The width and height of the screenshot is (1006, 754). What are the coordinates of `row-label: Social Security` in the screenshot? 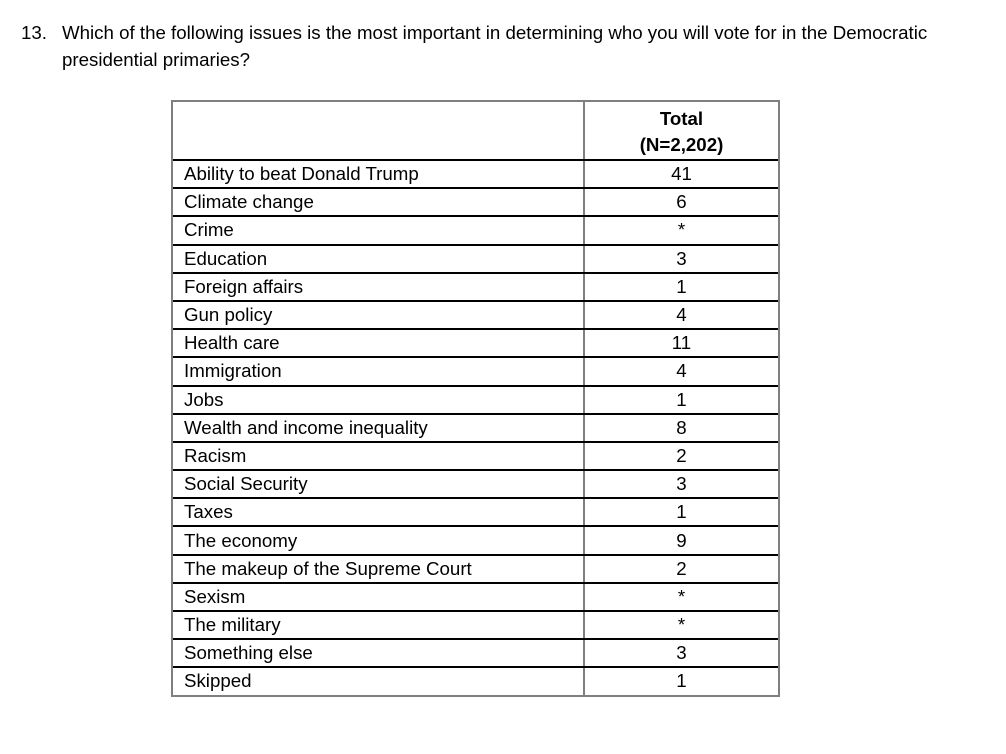 It's located at (246, 484).